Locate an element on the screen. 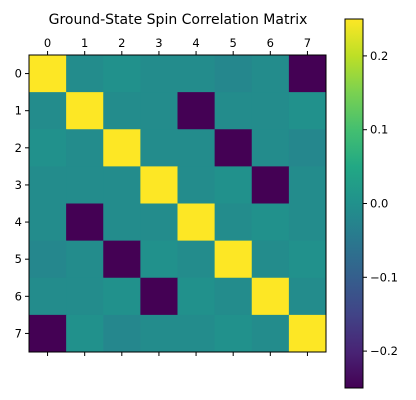  colorbar-tick-label: 0.1 is located at coordinates (379, 130).